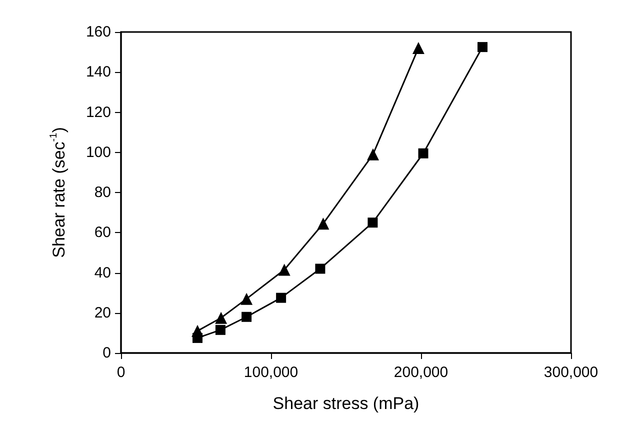 The image size is (625, 436). What do you see at coordinates (98, 112) in the screenshot?
I see `y-tick-label: 120` at bounding box center [98, 112].